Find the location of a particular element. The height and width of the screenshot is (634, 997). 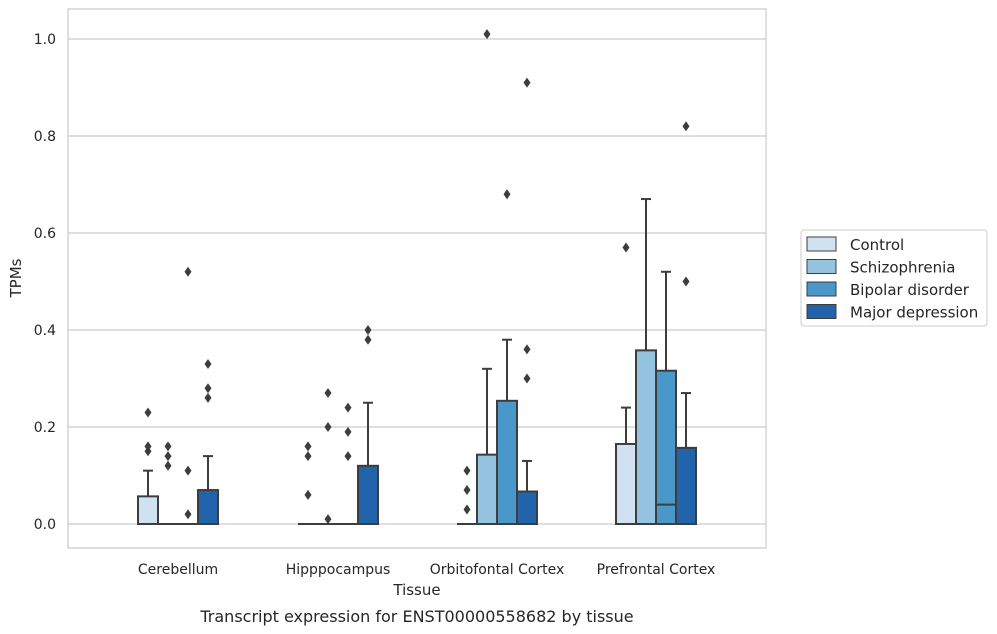

y-tick-label: 0.0 is located at coordinates (45, 525).